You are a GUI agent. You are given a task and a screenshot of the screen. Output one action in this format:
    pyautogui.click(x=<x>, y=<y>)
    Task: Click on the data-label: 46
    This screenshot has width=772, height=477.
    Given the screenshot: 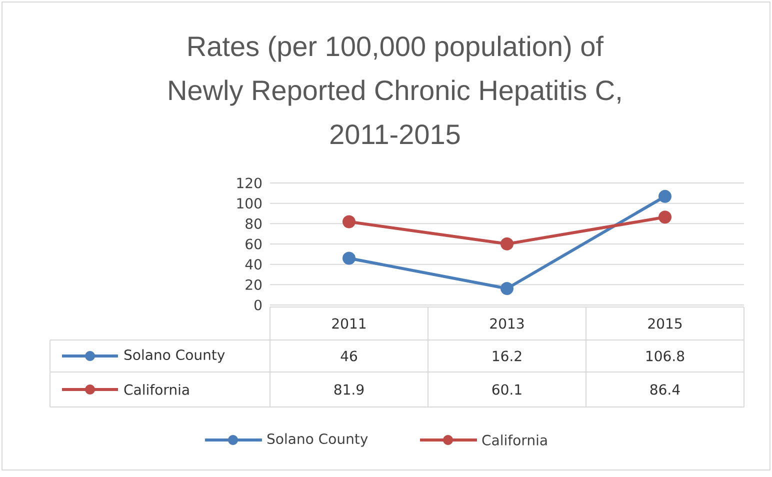 What is the action you would take?
    pyautogui.click(x=349, y=356)
    